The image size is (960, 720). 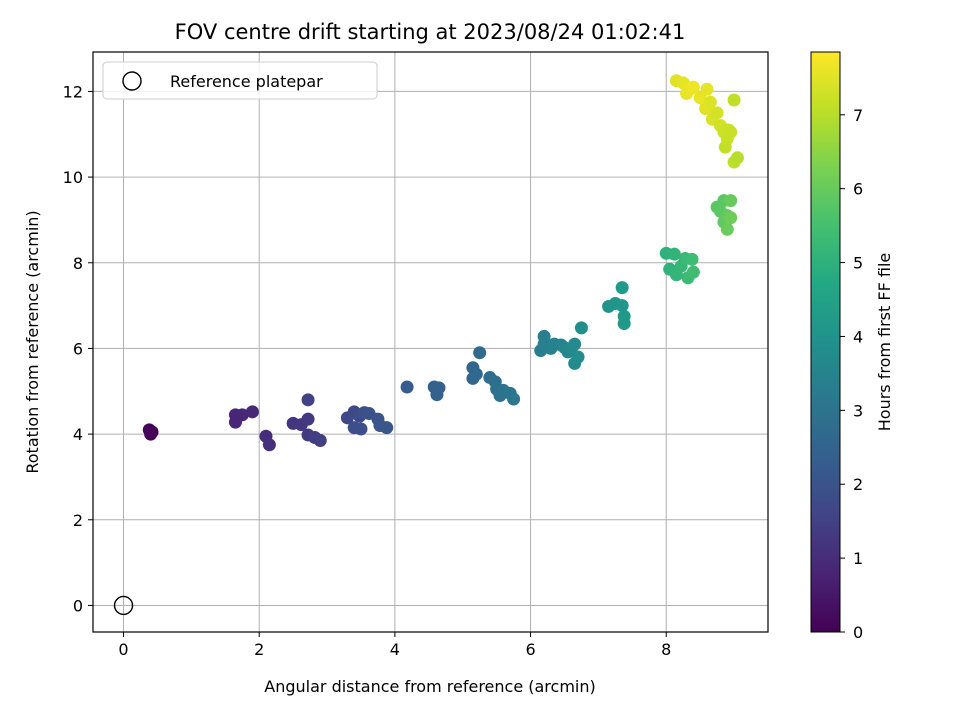 What do you see at coordinates (78, 605) in the screenshot?
I see `y-tick-label: 0` at bounding box center [78, 605].